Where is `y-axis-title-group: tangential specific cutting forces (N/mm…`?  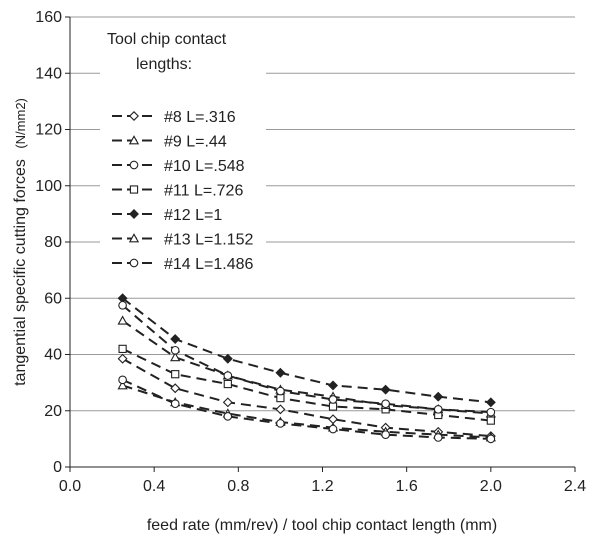
y-axis-title-group: tangential specific cutting forces (N/mm… is located at coordinates (20, 242).